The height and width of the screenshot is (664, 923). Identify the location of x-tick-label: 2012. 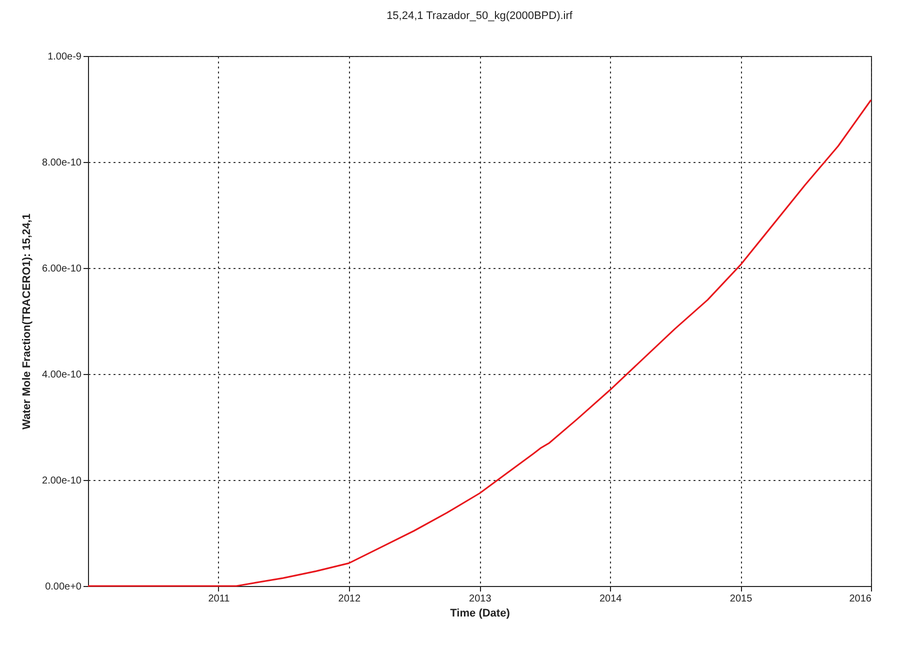
(349, 599).